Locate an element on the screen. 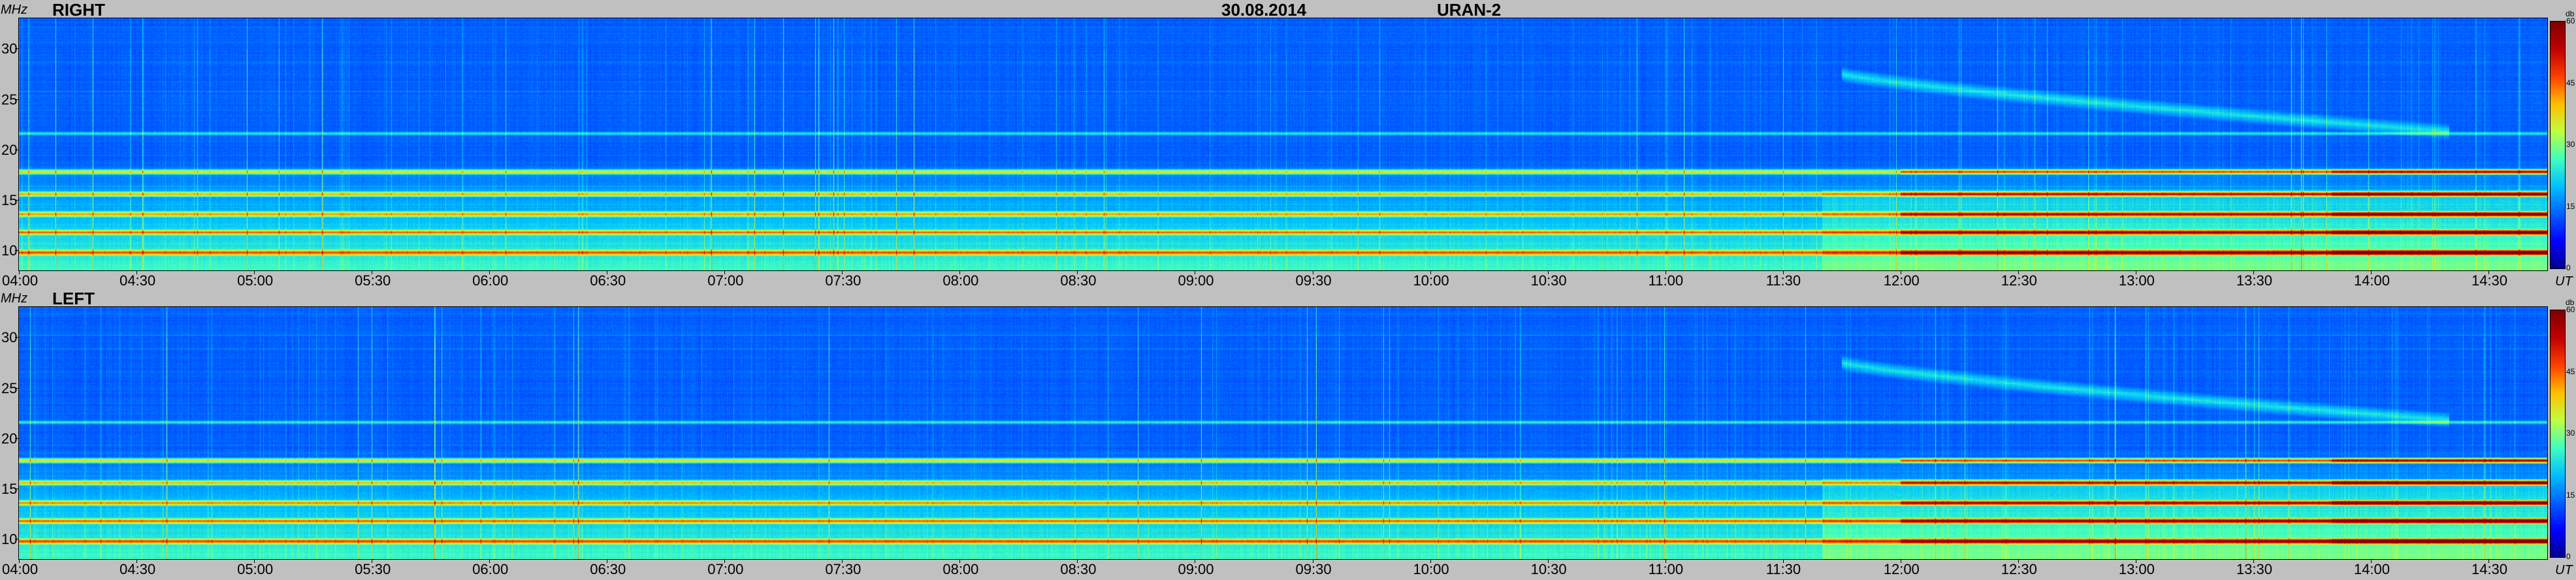 The width and height of the screenshot is (2576, 580). x-tick-label: 08:00 is located at coordinates (960, 569).